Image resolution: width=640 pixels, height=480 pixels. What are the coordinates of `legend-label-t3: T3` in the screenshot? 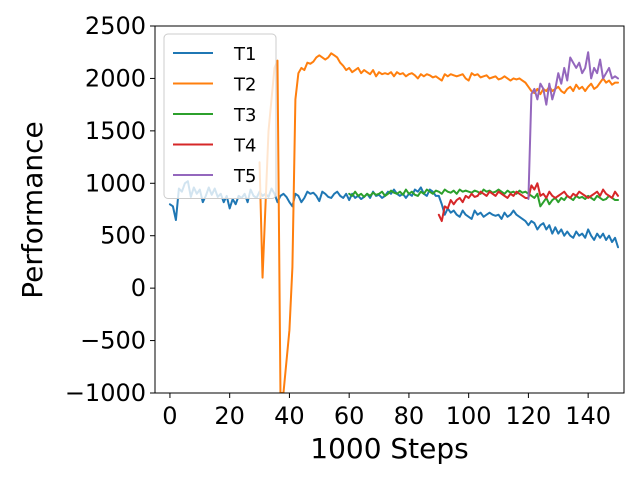 It's located at (244, 115).